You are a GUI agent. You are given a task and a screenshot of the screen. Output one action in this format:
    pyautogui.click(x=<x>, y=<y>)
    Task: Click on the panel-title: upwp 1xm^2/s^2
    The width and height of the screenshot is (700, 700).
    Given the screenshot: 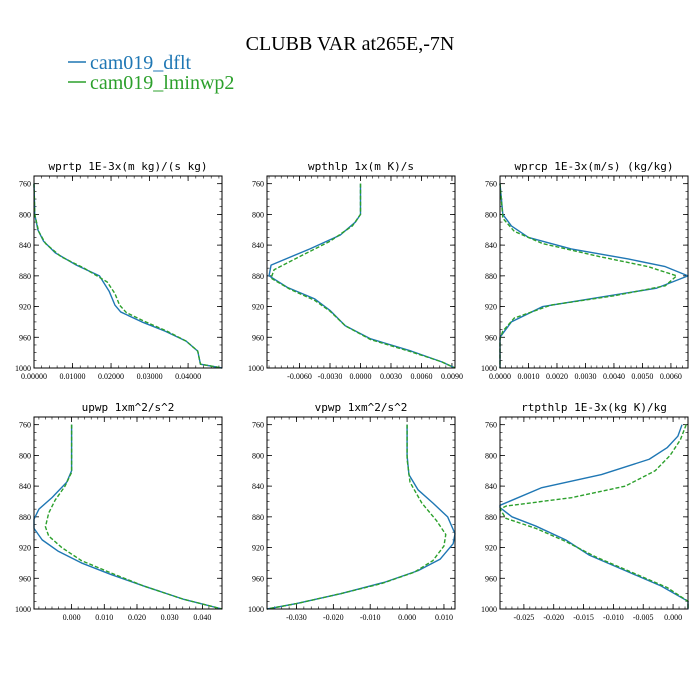 What is the action you would take?
    pyautogui.click(x=128, y=407)
    